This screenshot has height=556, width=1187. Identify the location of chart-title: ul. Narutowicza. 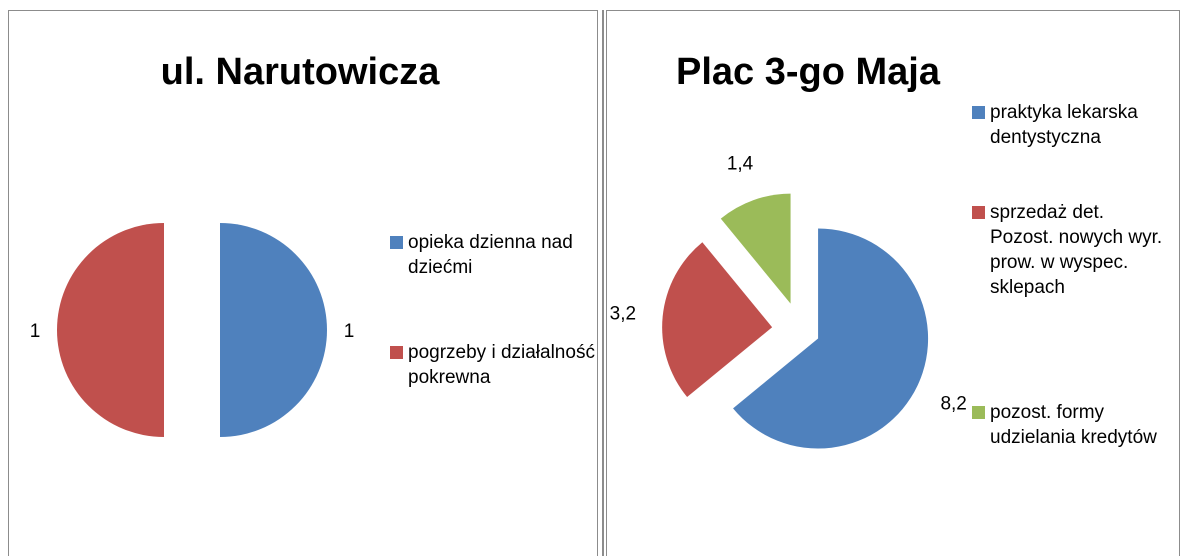
(301, 72).